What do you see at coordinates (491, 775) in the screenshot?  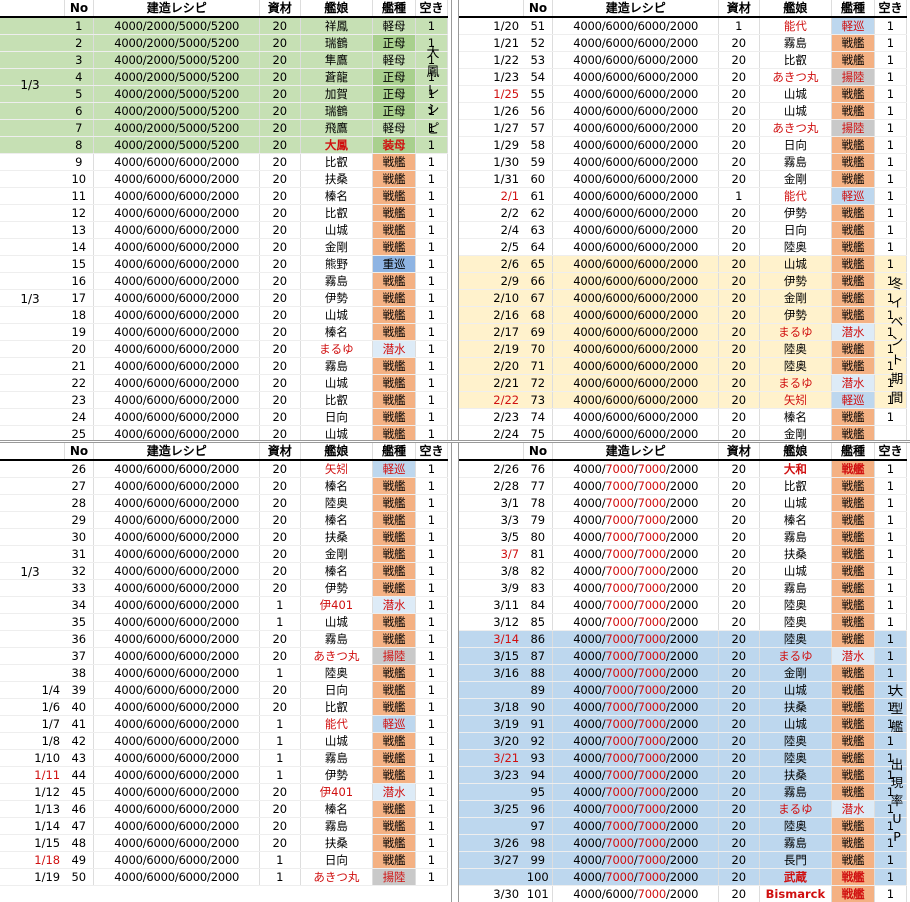 I see `cell-date: 3/23` at bounding box center [491, 775].